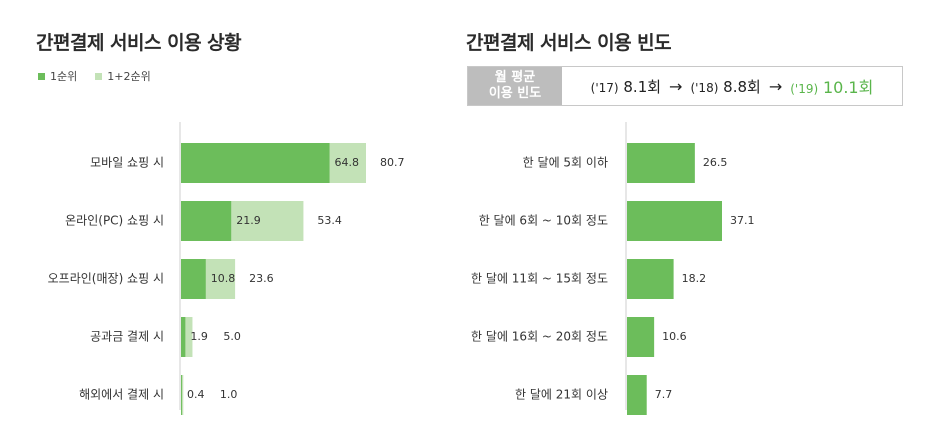 This screenshot has width=940, height=440. Describe the element at coordinates (129, 76) in the screenshot. I see `legend-label-rank12: 1+2순위` at that location.